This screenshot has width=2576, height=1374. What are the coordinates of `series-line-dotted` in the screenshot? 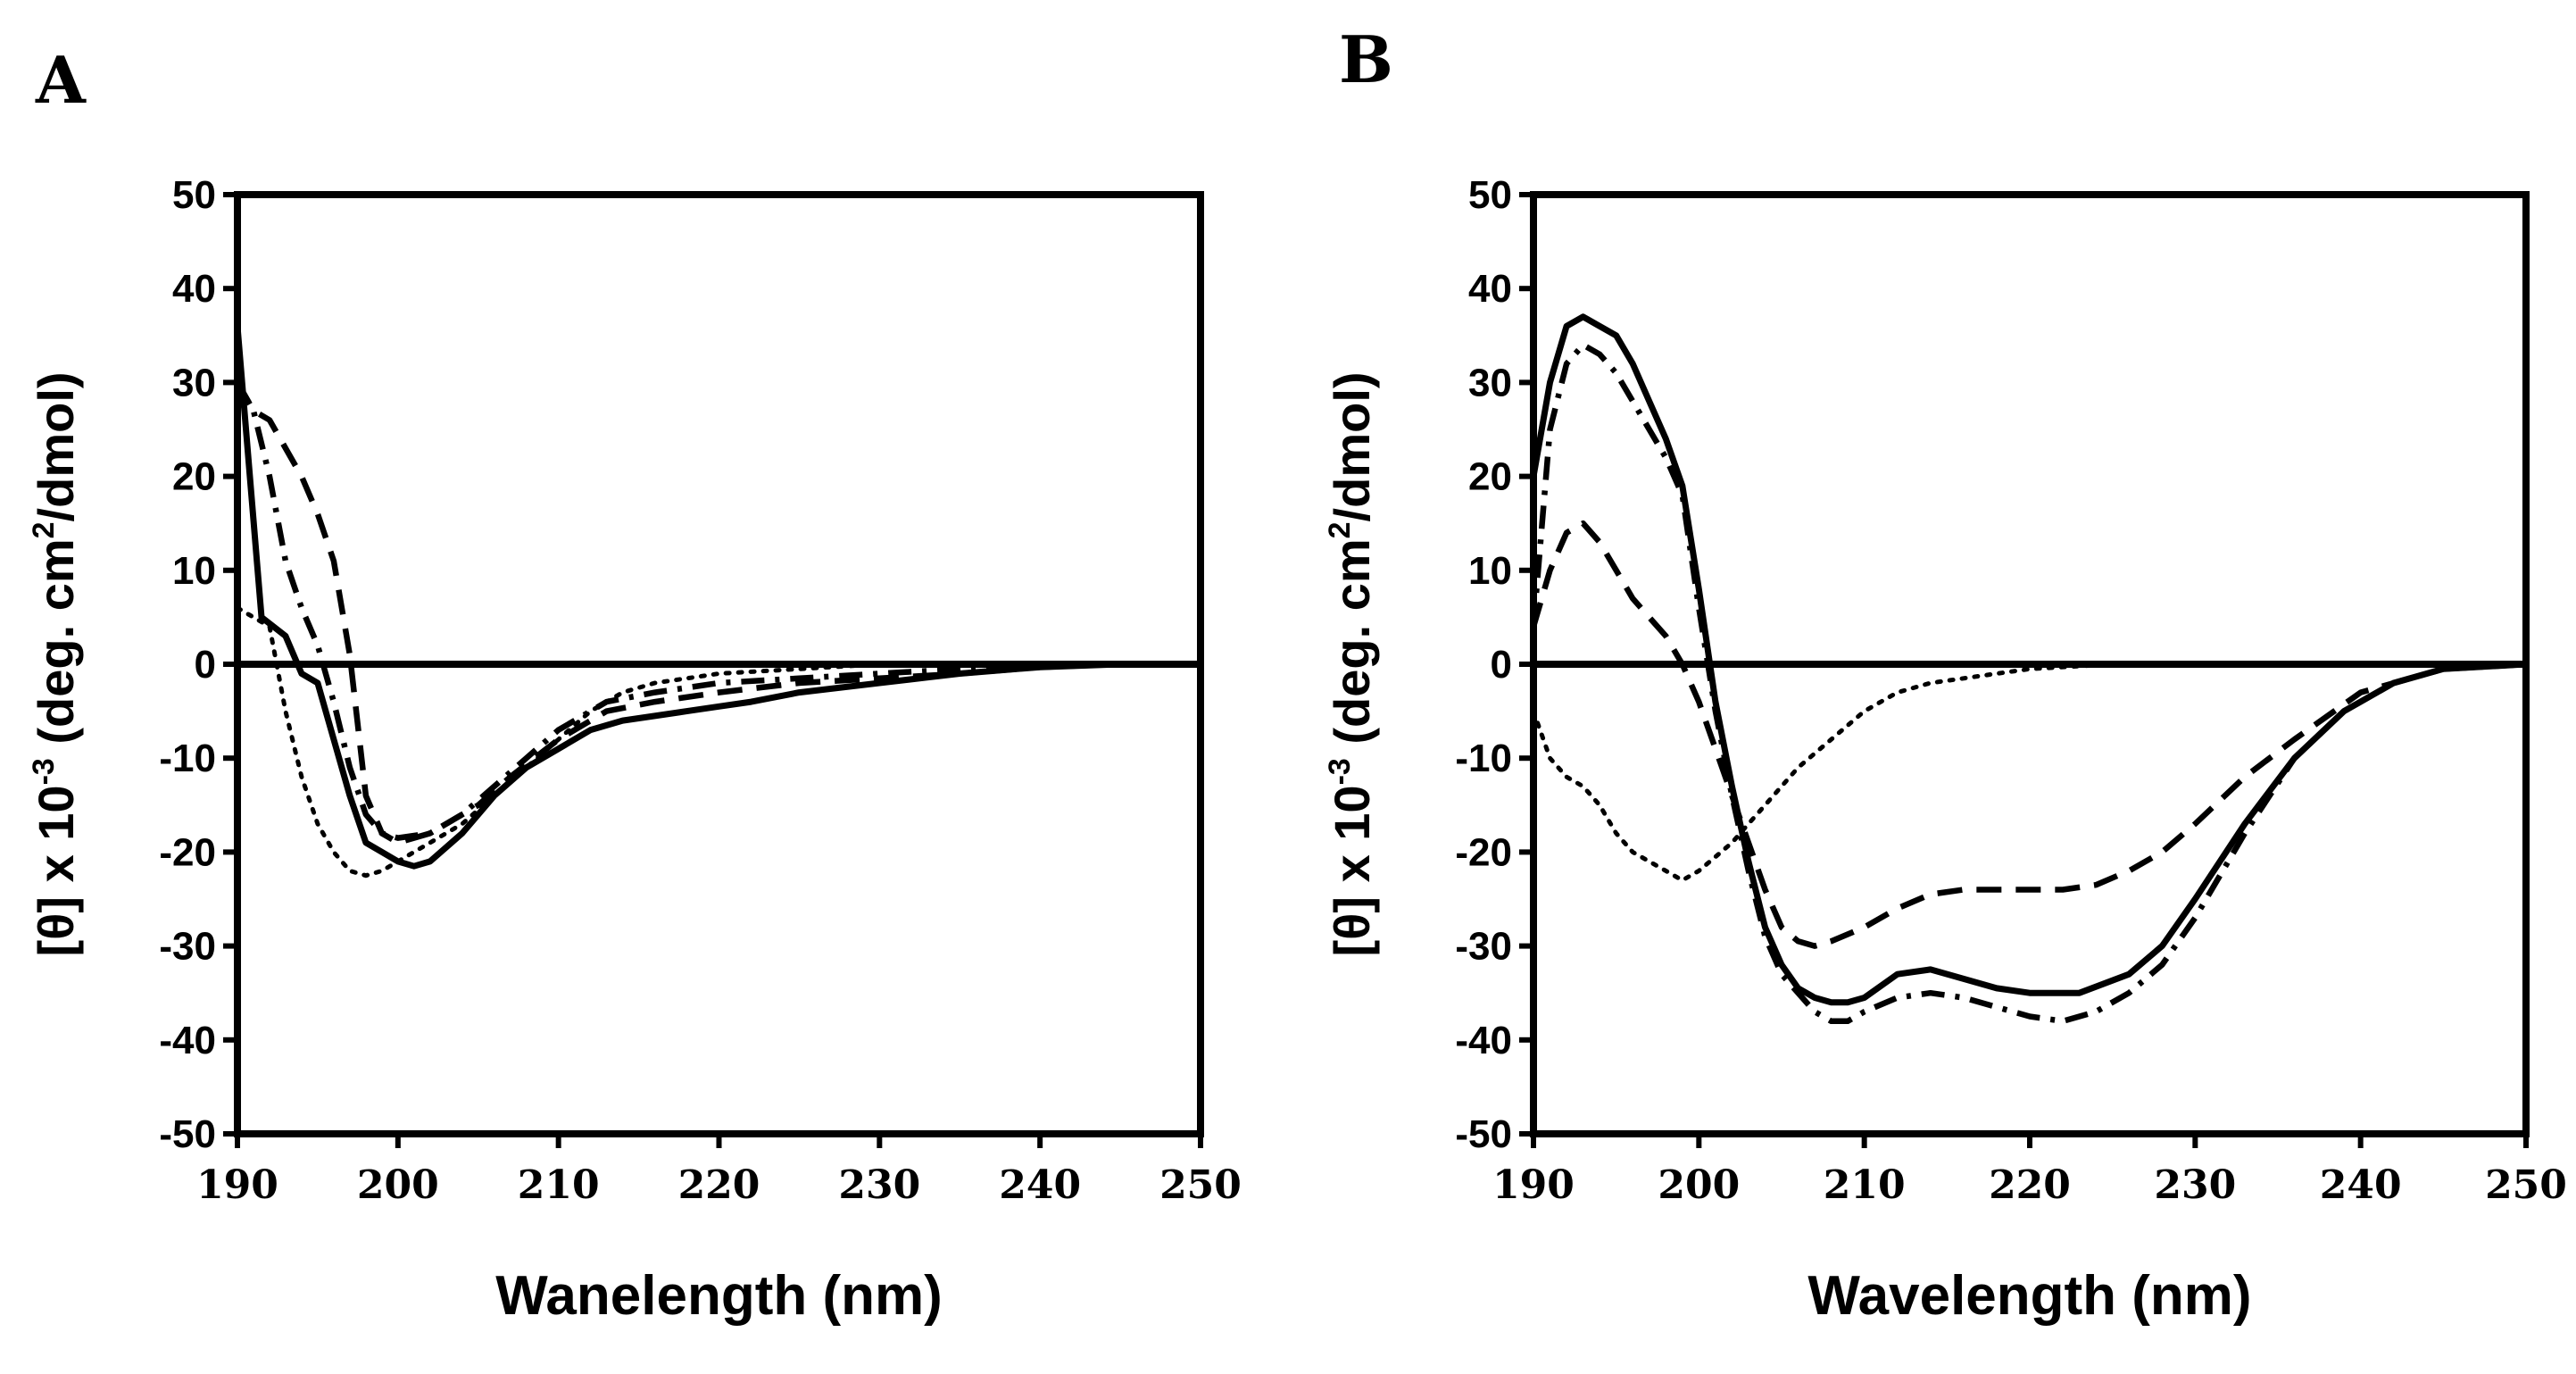 It's located at (2030, 772).